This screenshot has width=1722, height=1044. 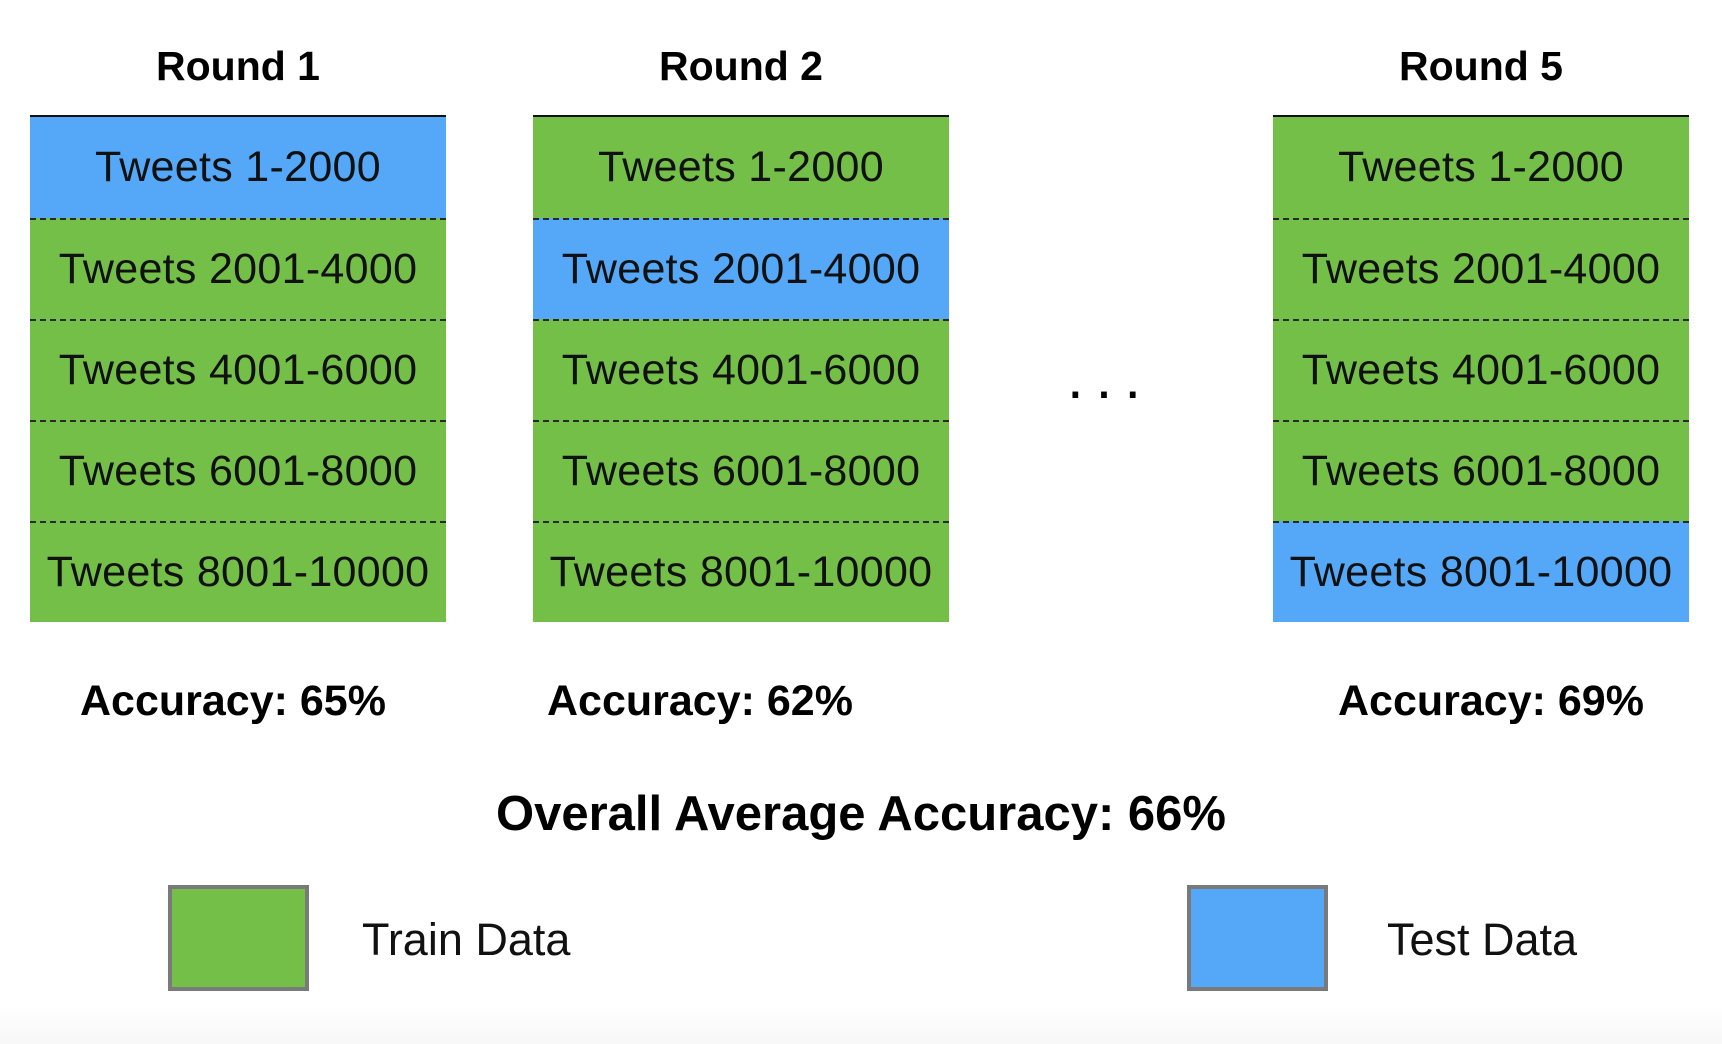 What do you see at coordinates (1491, 701) in the screenshot?
I see `round-5-accuracy: Accuracy: 69%` at bounding box center [1491, 701].